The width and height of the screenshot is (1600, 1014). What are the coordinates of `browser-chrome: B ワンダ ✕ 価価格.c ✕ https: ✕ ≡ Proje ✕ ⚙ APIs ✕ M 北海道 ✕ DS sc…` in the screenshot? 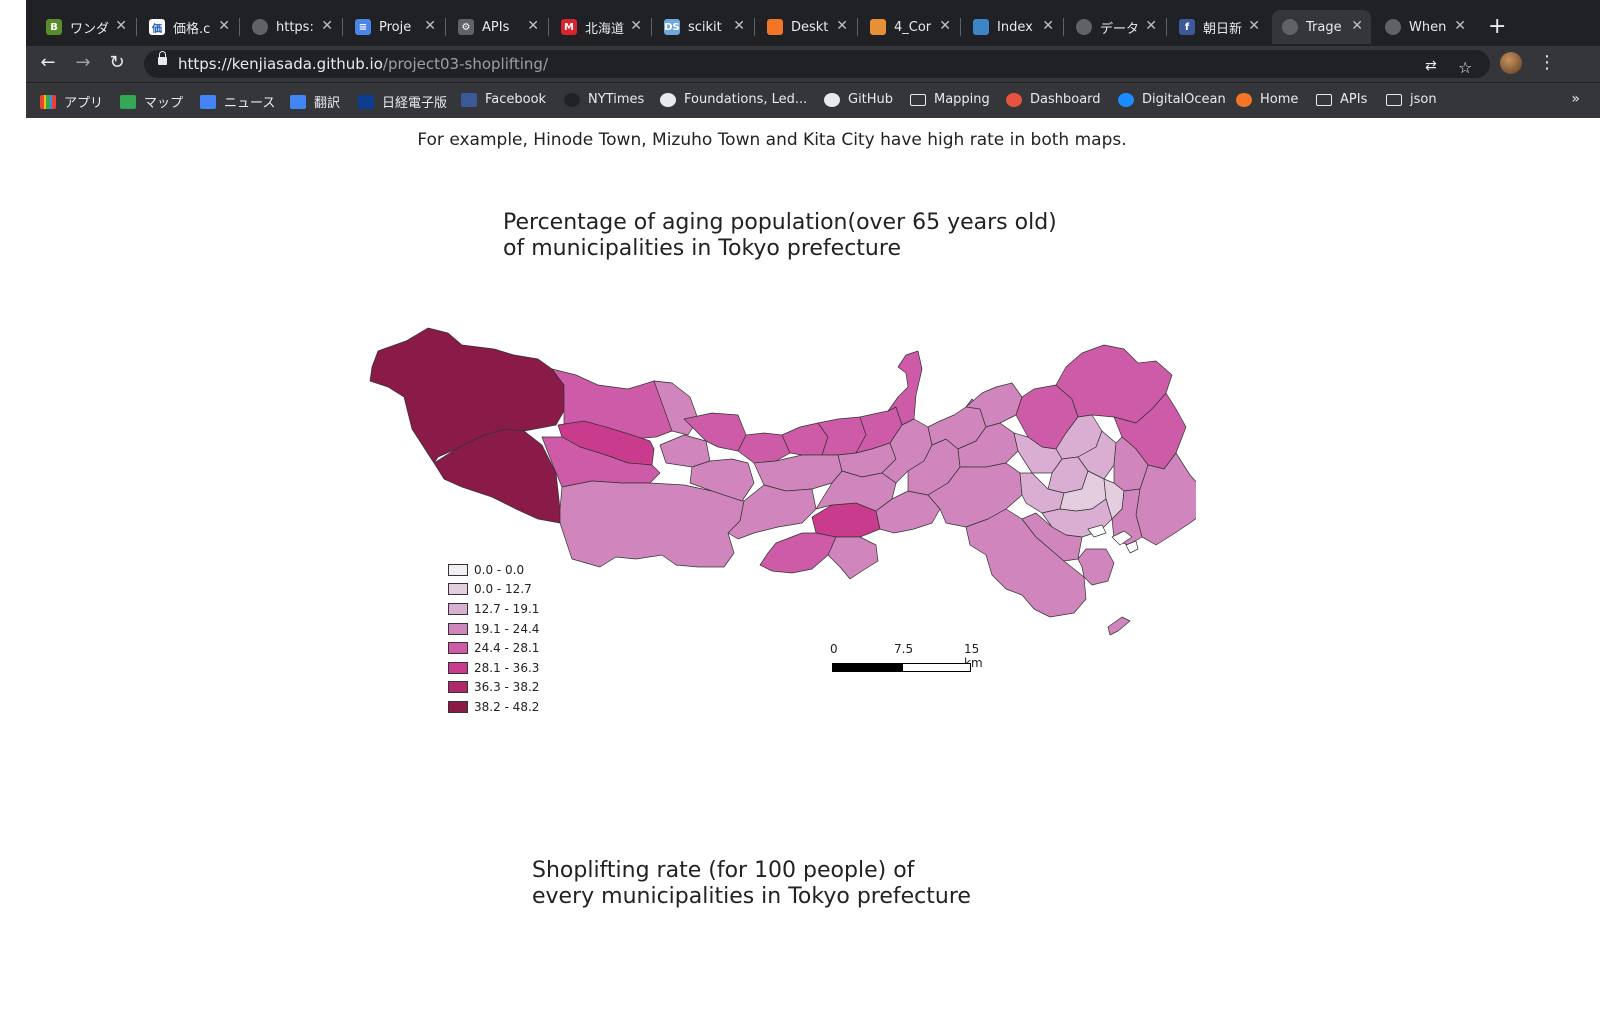 It's located at (813, 59).